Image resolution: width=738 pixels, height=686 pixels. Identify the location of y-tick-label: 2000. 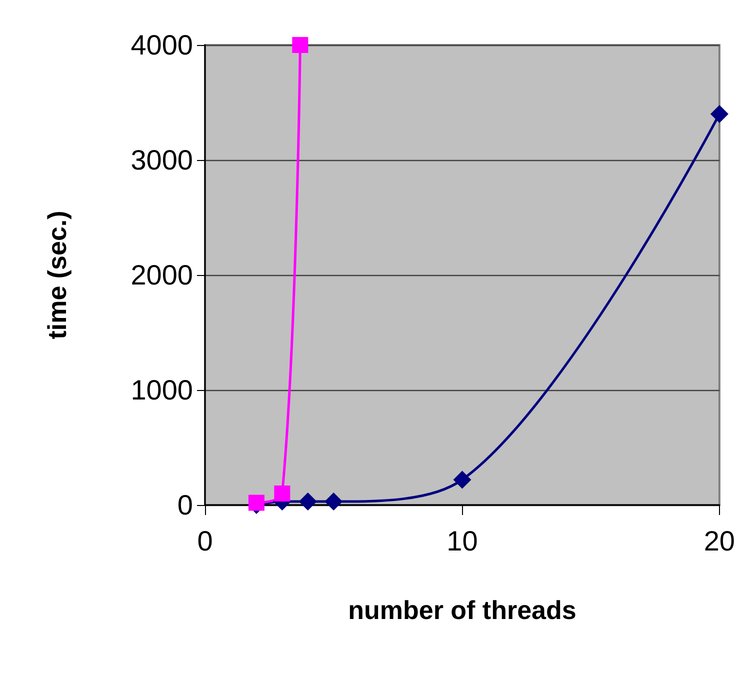
(161, 275).